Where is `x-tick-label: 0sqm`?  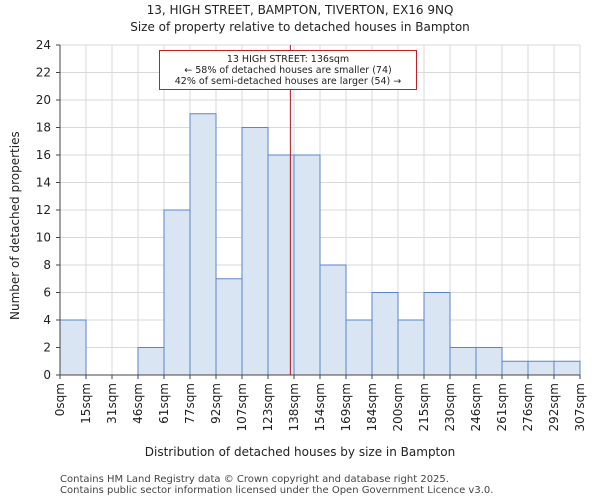
x-tick-label: 0sqm is located at coordinates (60, 399).